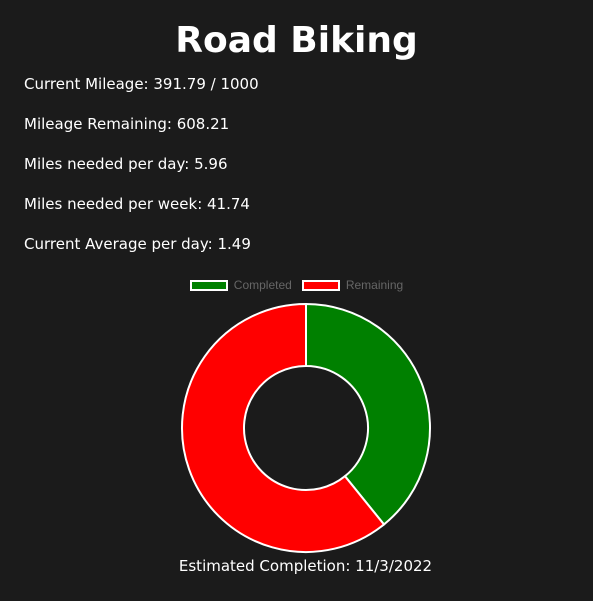  What do you see at coordinates (141, 84) in the screenshot?
I see `stat-current-mileage: Current Mileage: 391.79 / 1000` at bounding box center [141, 84].